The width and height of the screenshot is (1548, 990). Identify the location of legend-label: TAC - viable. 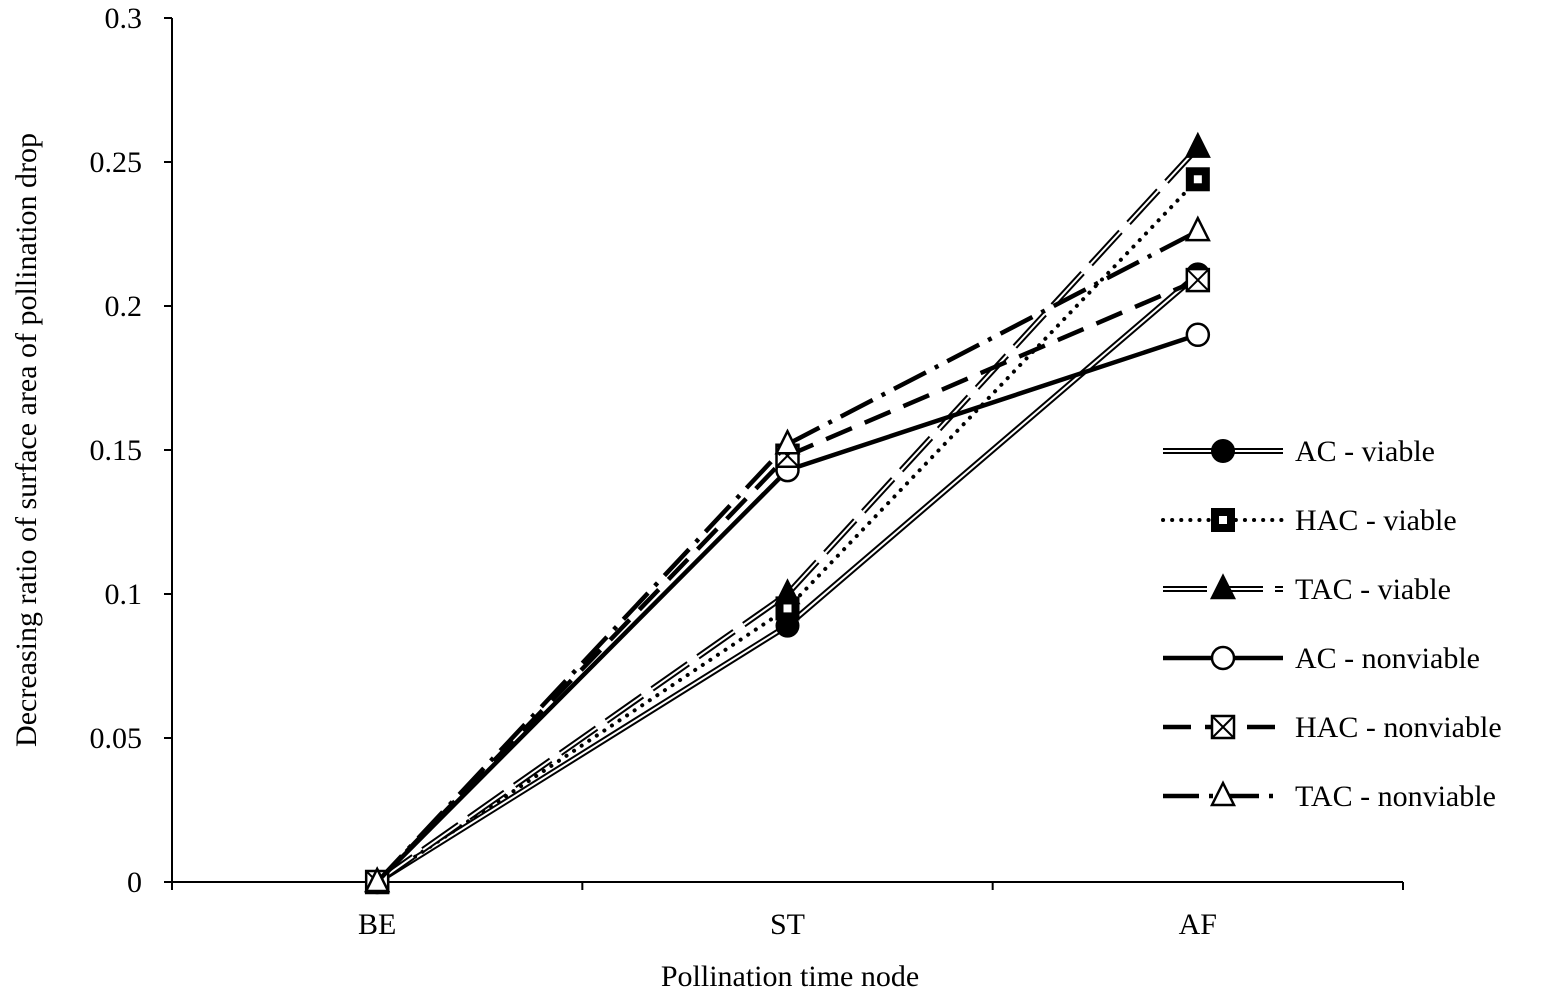
(1373, 589).